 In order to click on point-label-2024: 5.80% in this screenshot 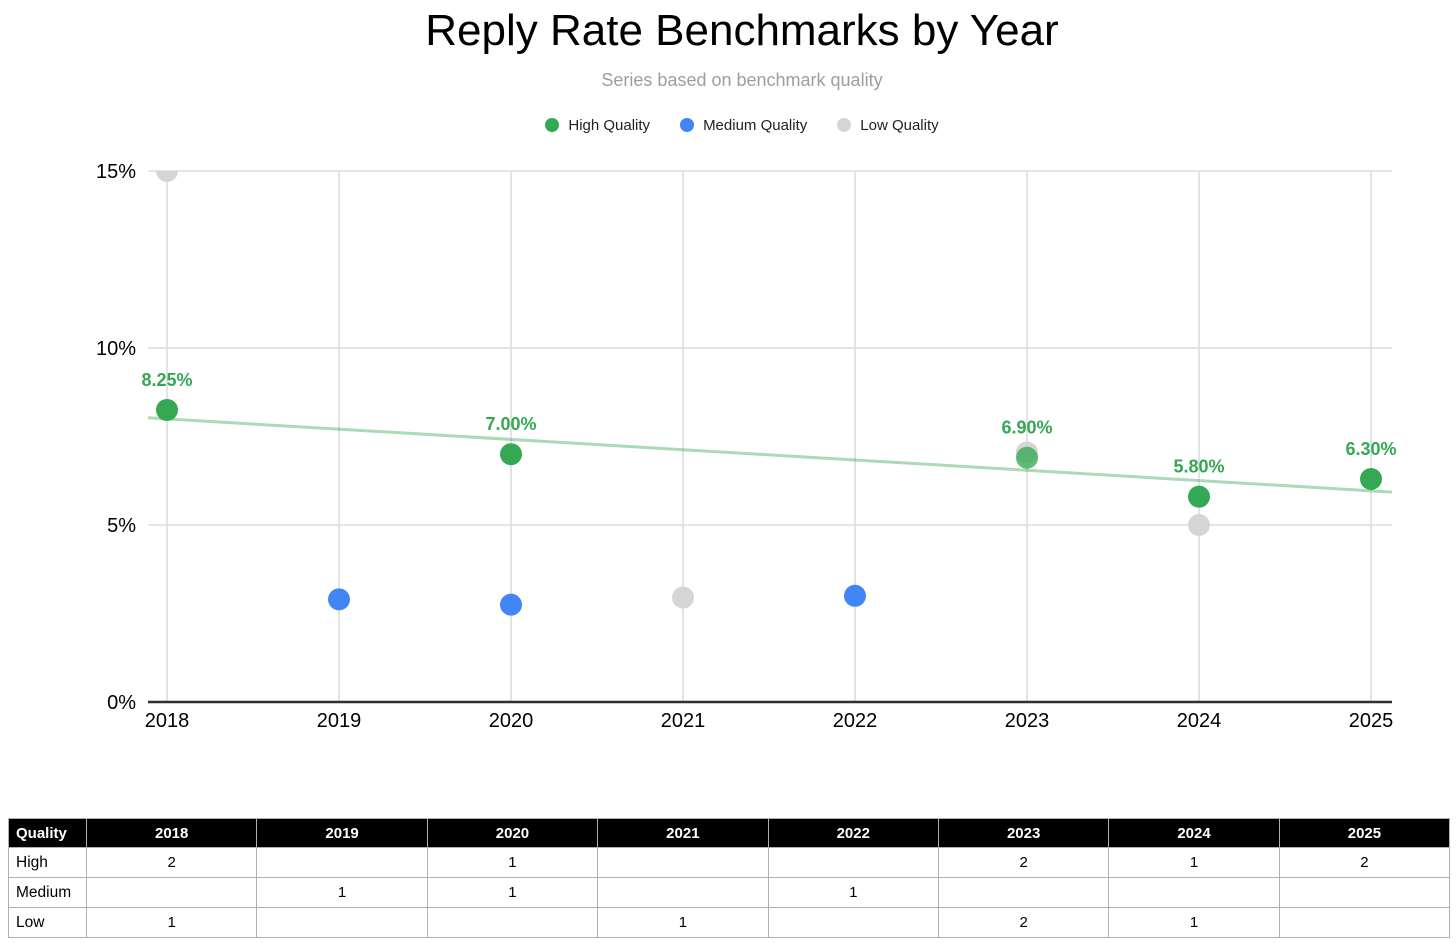, I will do `click(1198, 467)`.